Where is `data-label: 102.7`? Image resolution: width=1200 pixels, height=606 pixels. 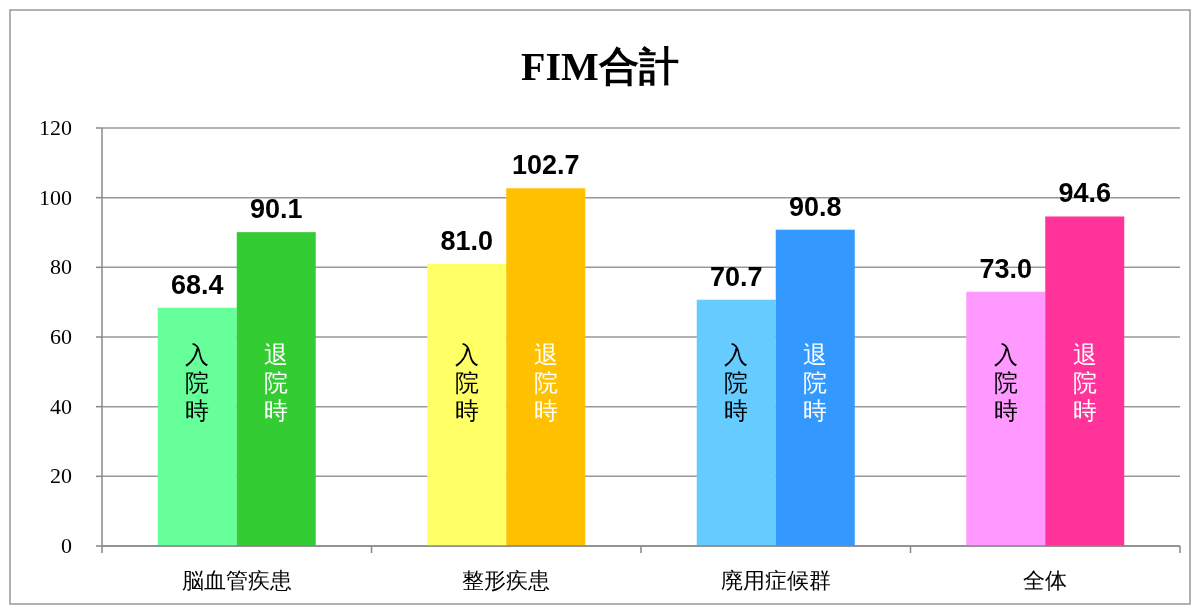 data-label: 102.7 is located at coordinates (545, 165).